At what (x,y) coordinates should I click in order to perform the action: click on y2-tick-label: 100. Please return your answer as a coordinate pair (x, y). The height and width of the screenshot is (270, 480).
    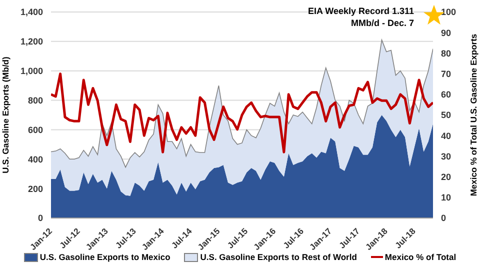
    Looking at the image, I should click on (448, 12).